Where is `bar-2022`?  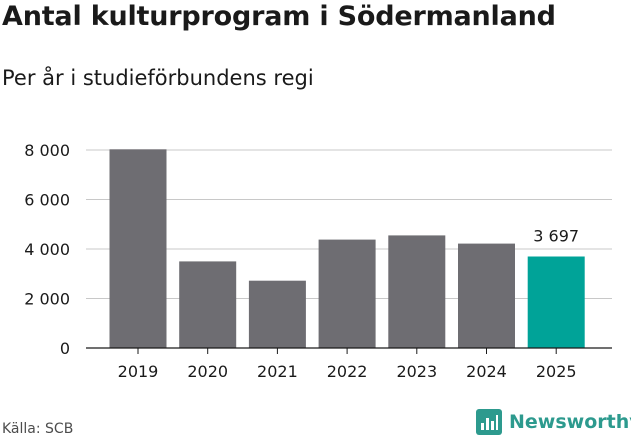 bar-2022 is located at coordinates (347, 293).